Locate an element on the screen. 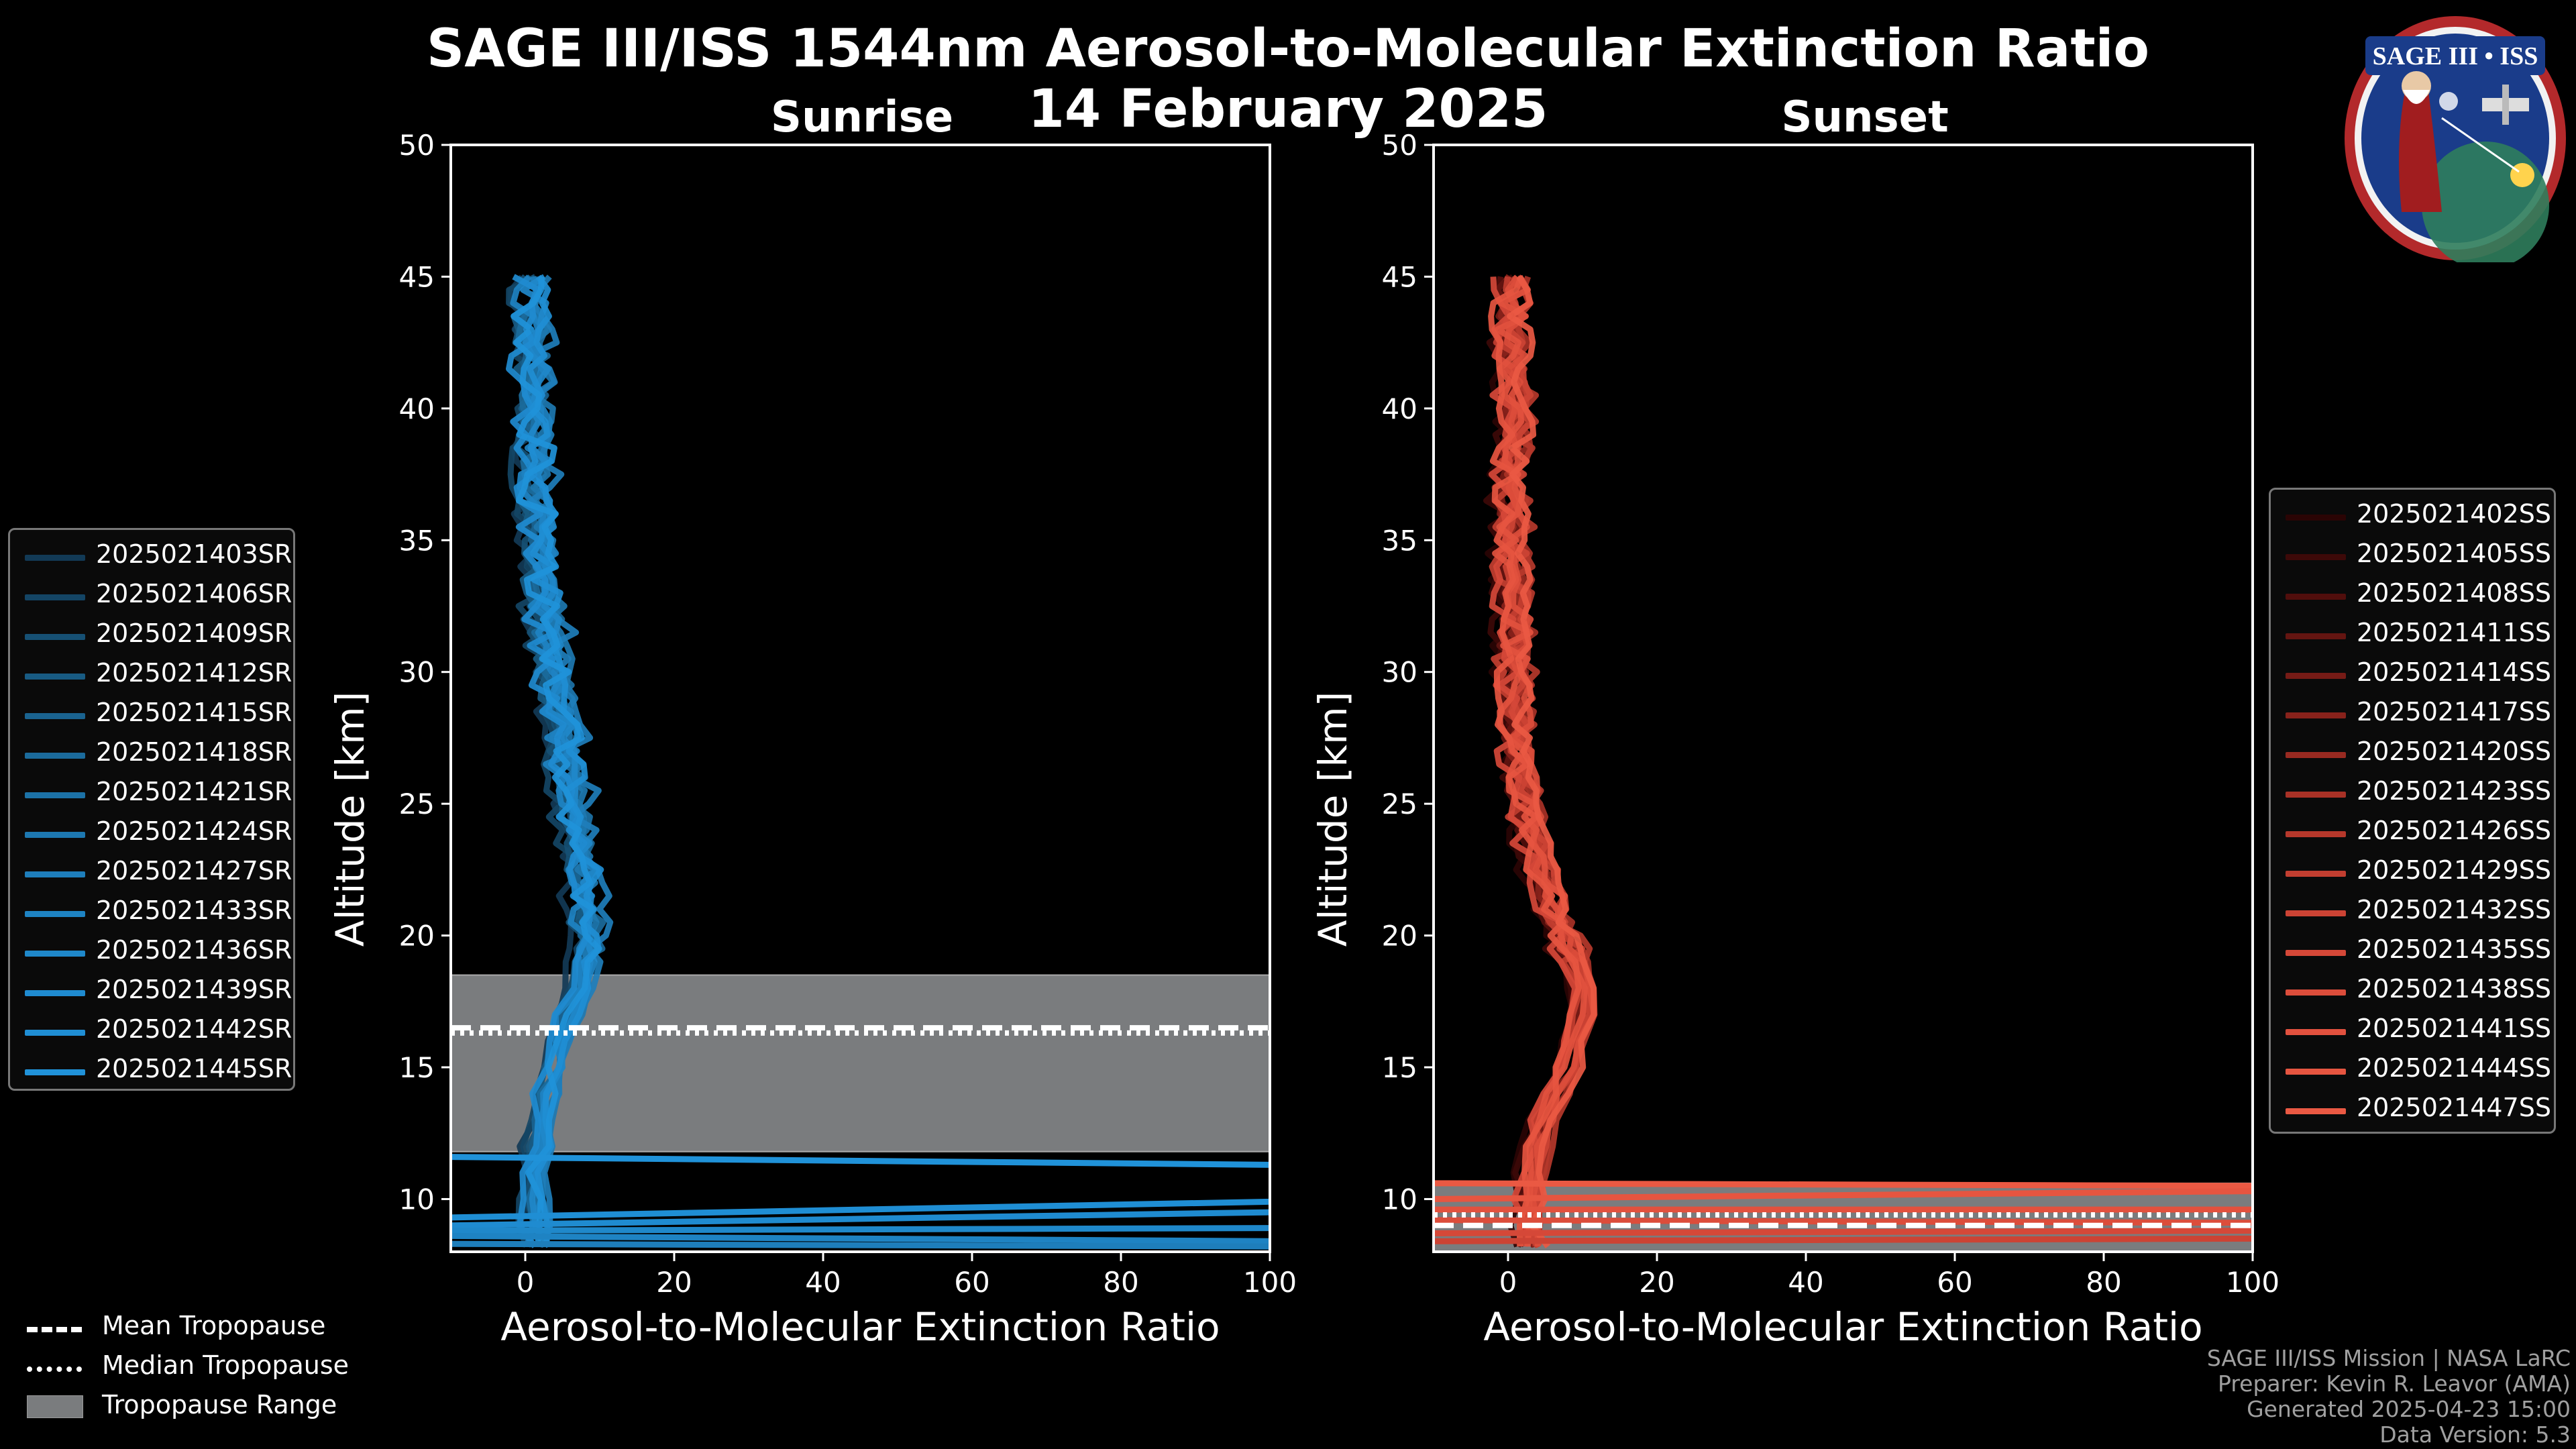 Image resolution: width=2576 pixels, height=1449 pixels. legend-label: 2025021405SS is located at coordinates (2454, 553).